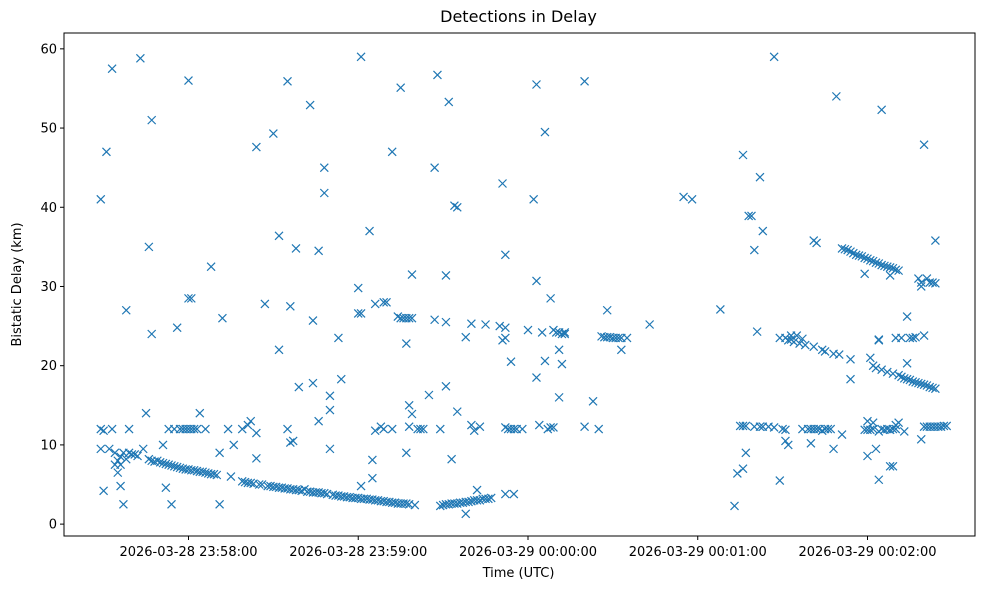 This screenshot has height=590, width=989. What do you see at coordinates (52, 287) in the screenshot?
I see `y-axis: 0 10 20 30 40 50 60` at bounding box center [52, 287].